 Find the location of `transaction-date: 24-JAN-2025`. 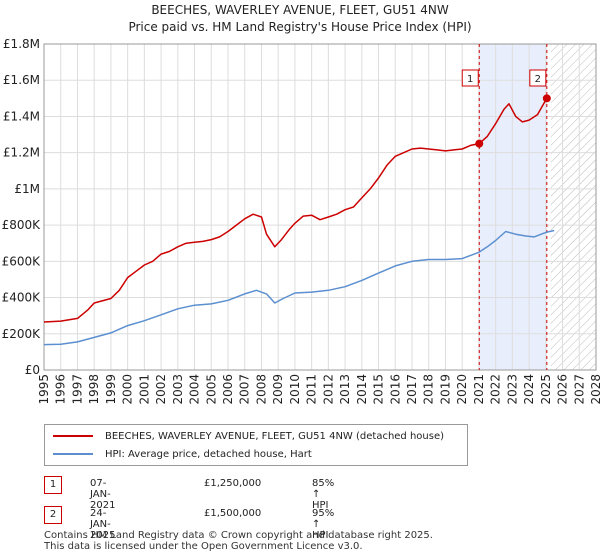

transaction-date: 24-JAN-2025 is located at coordinates (103, 524).